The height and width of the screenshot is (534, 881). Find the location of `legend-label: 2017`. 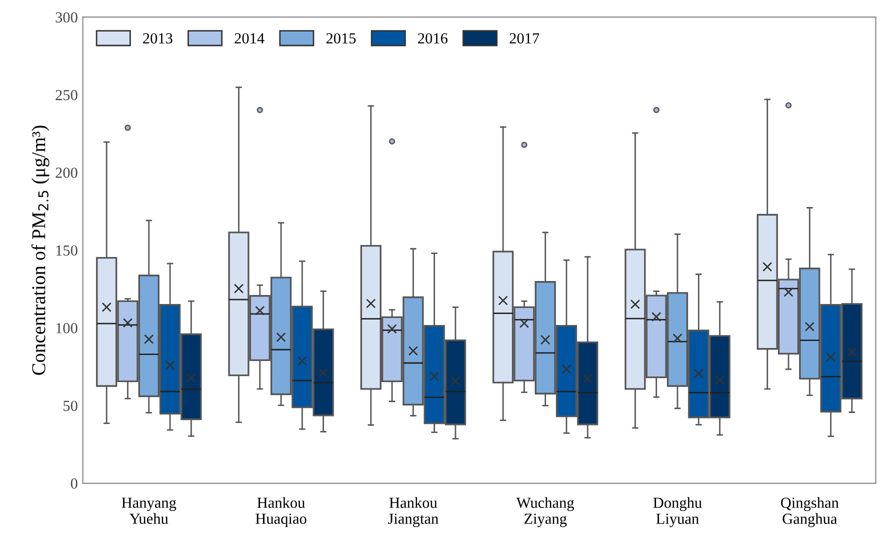

legend-label: 2017 is located at coordinates (525, 38).